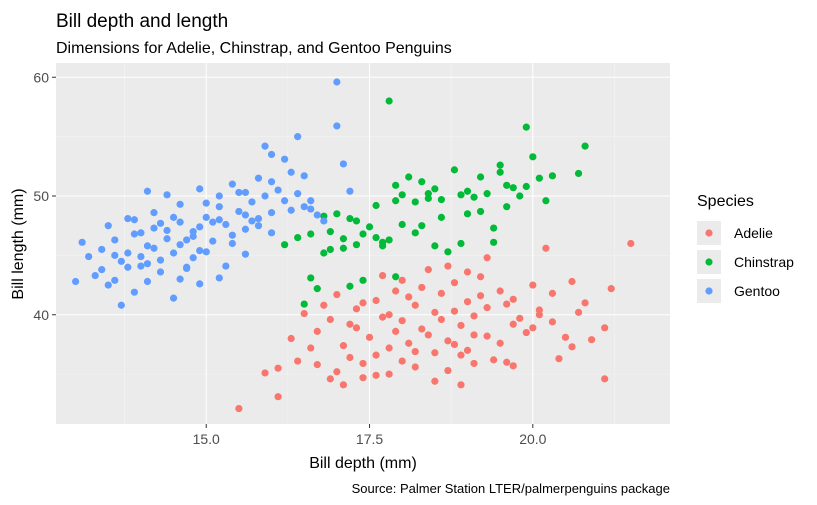 Image resolution: width=817 pixels, height=505 pixels. Describe the element at coordinates (41, 77) in the screenshot. I see `y-tick-label: 60` at that location.